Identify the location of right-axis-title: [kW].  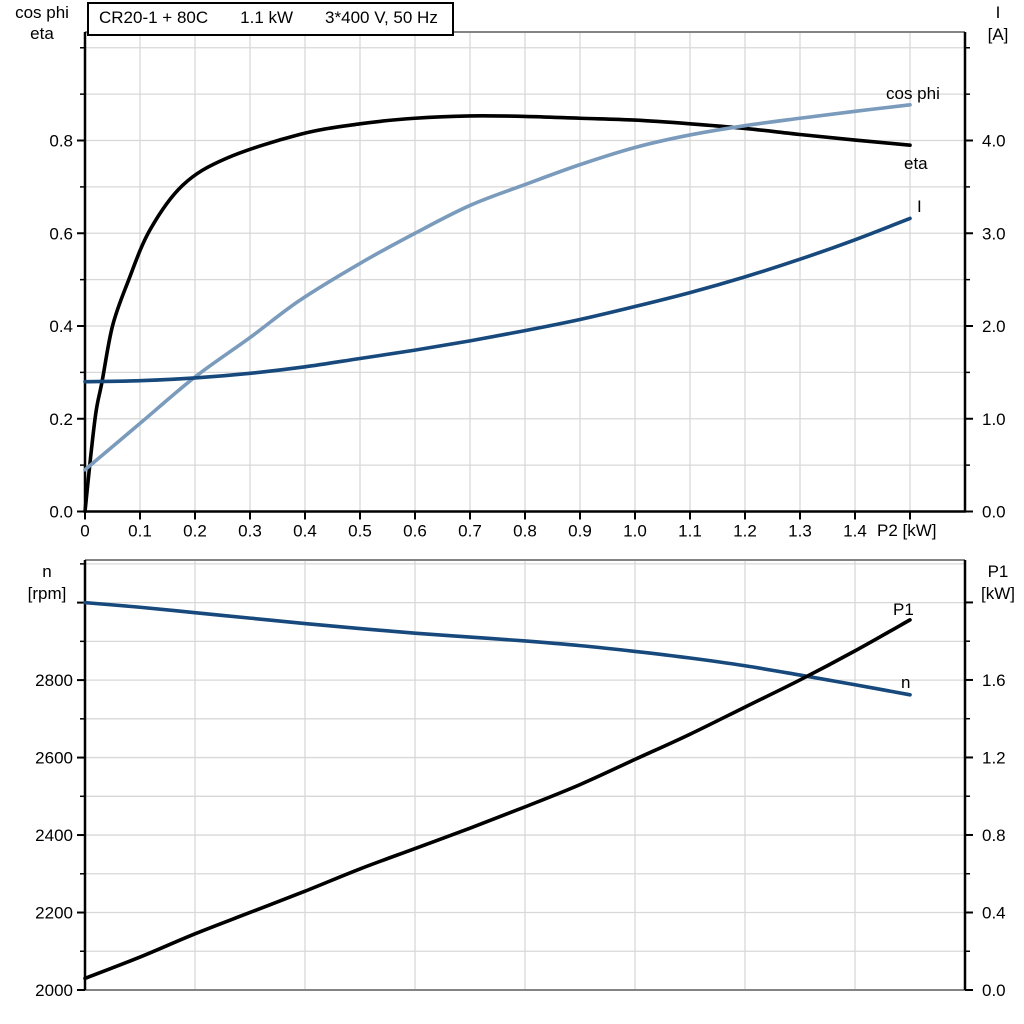
(998, 593).